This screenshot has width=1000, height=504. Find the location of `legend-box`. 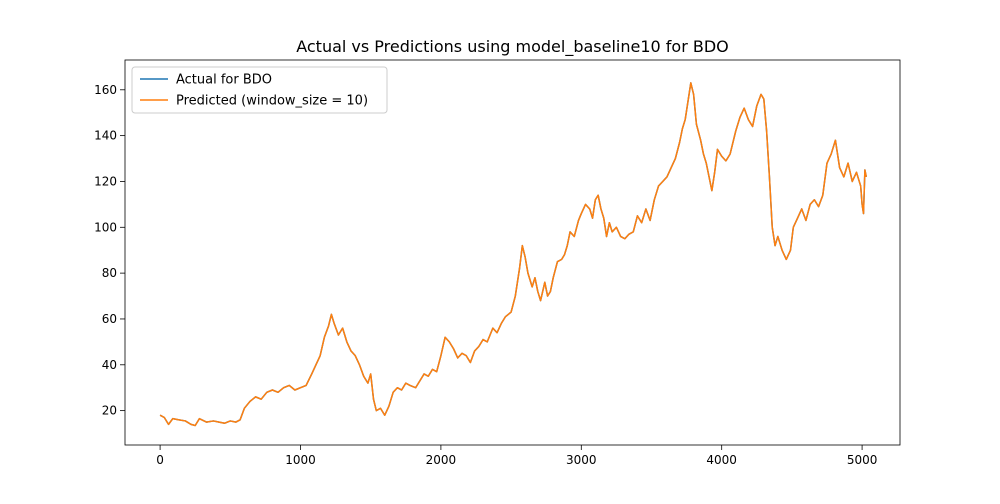

legend-box is located at coordinates (259, 90).